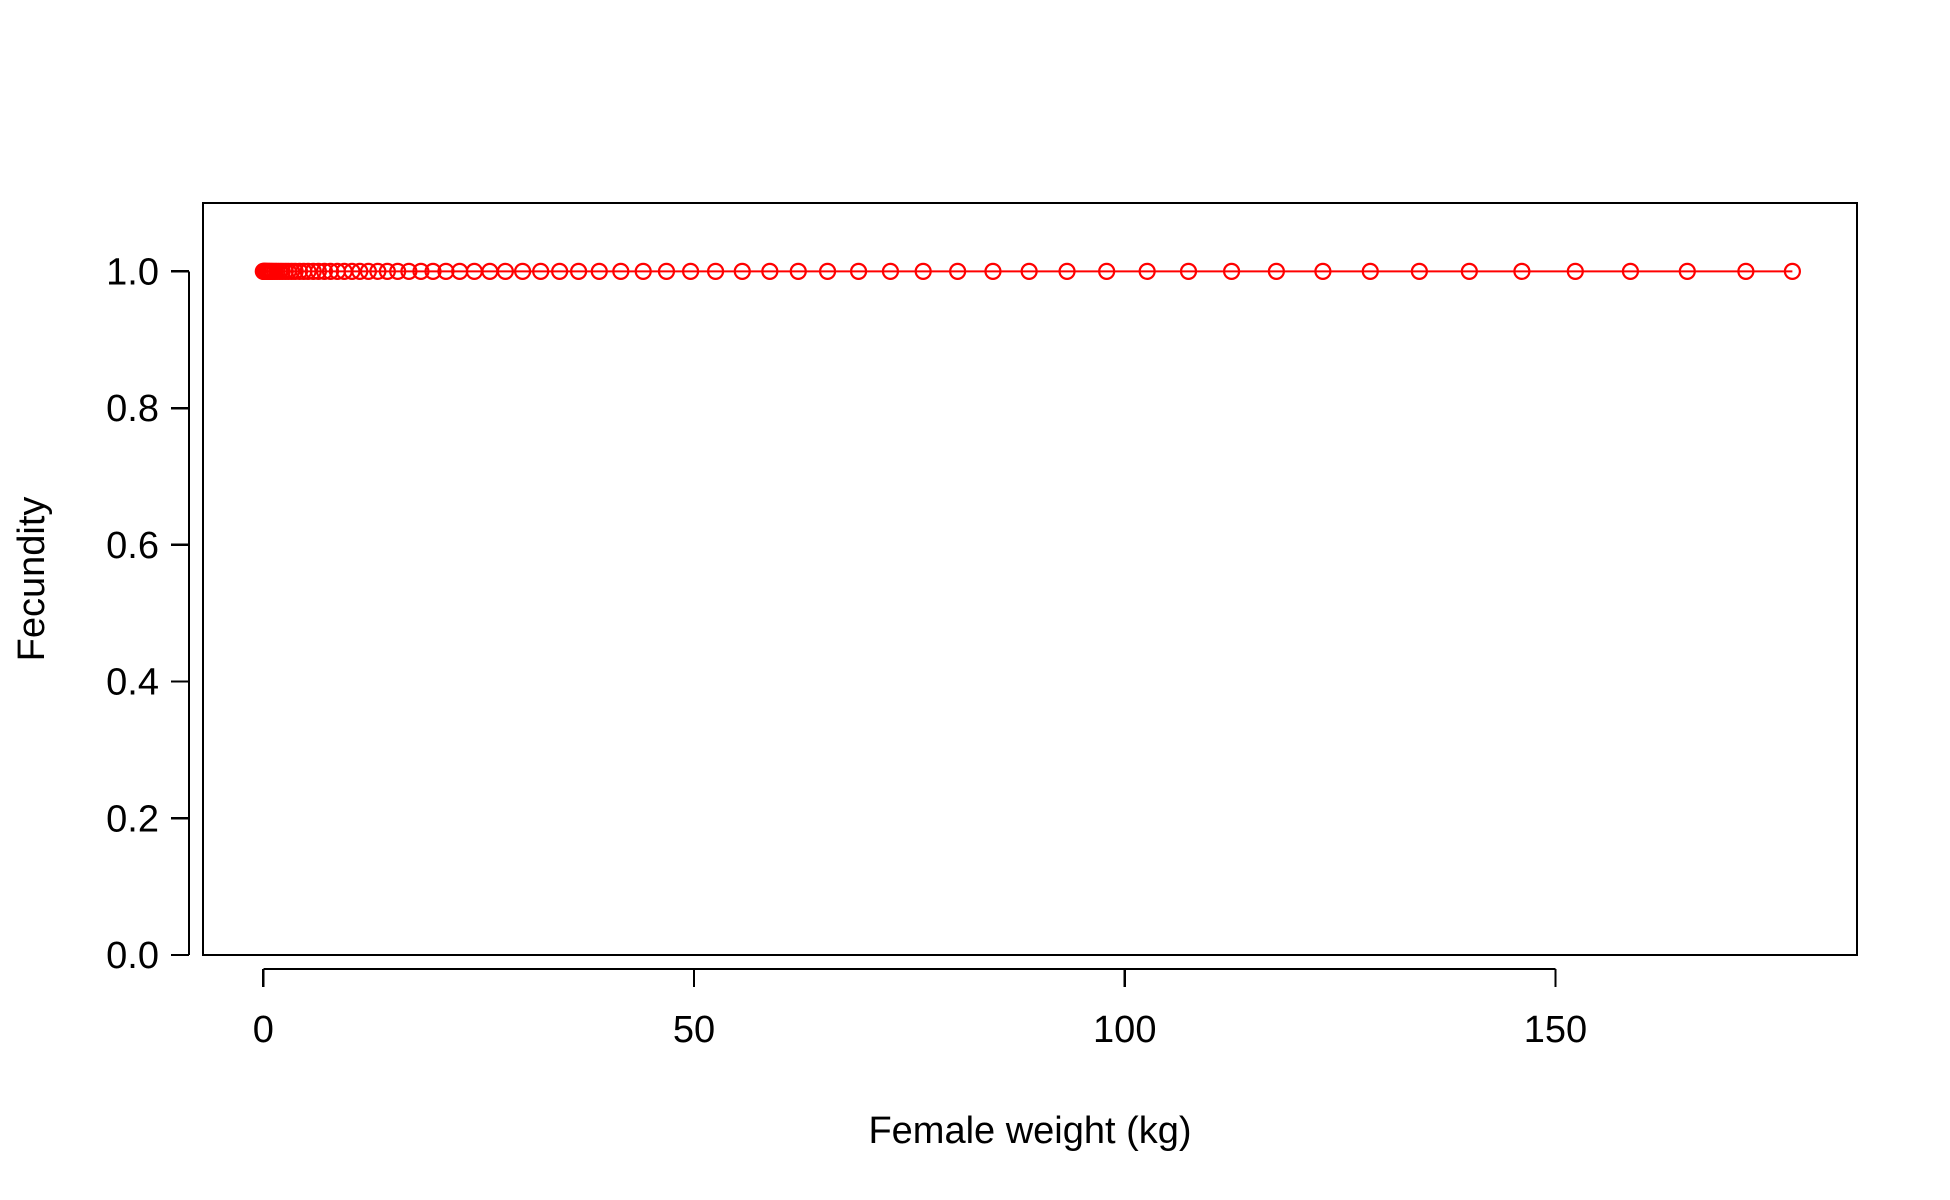  I want to click on plot-area, so click(1027, 271).